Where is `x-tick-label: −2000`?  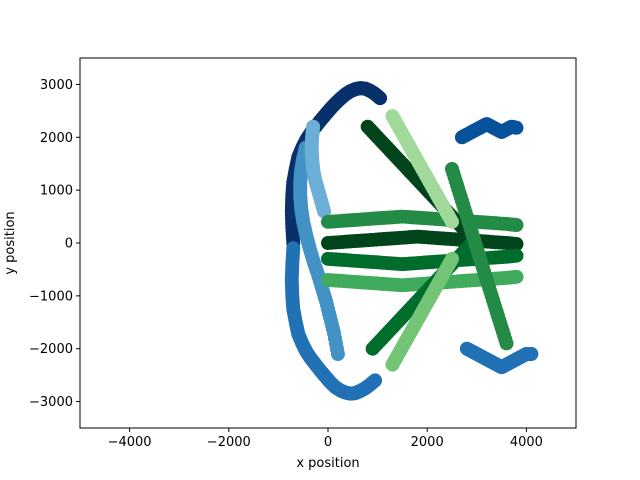
x-tick-label: −2000 is located at coordinates (229, 442).